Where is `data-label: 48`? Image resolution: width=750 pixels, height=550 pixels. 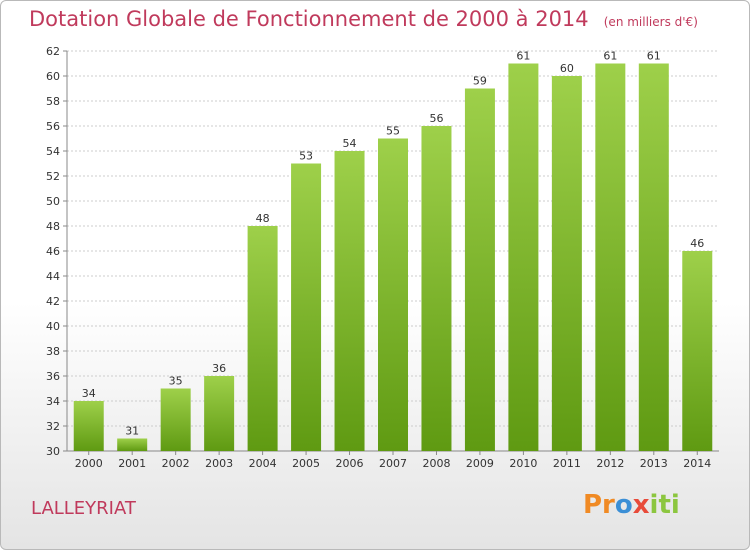 data-label: 48 is located at coordinates (263, 218).